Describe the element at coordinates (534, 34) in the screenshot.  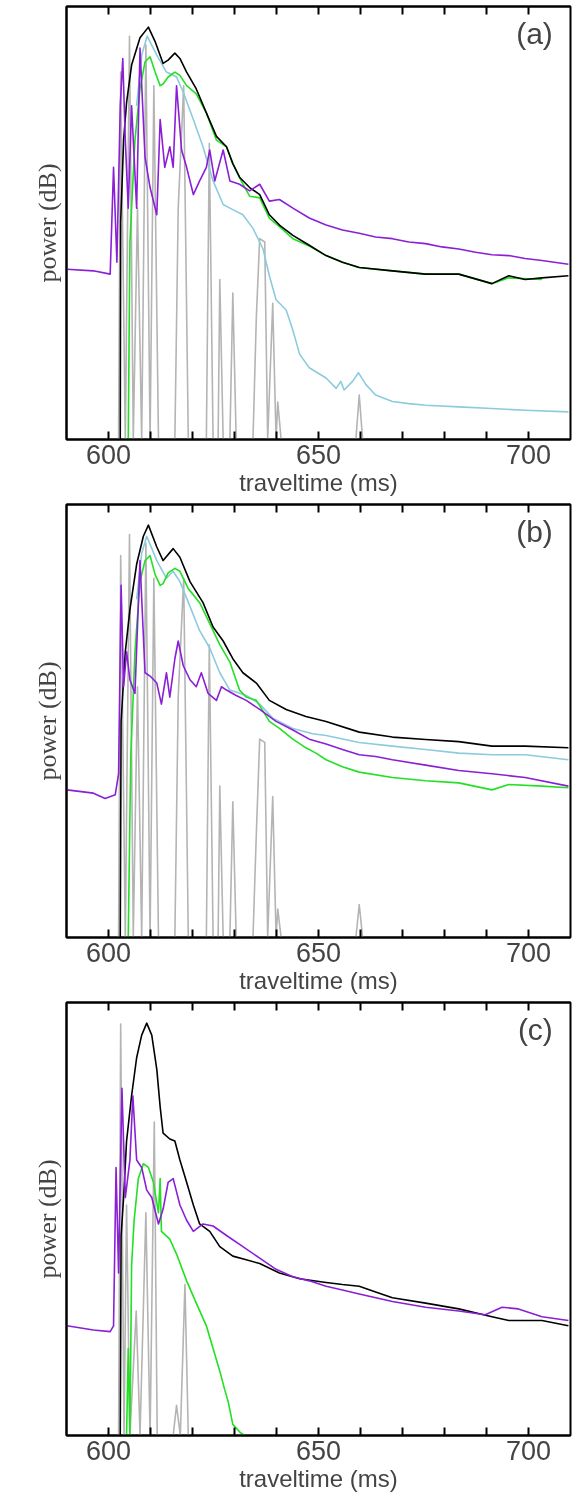
I see `annotation: (a)` at that location.